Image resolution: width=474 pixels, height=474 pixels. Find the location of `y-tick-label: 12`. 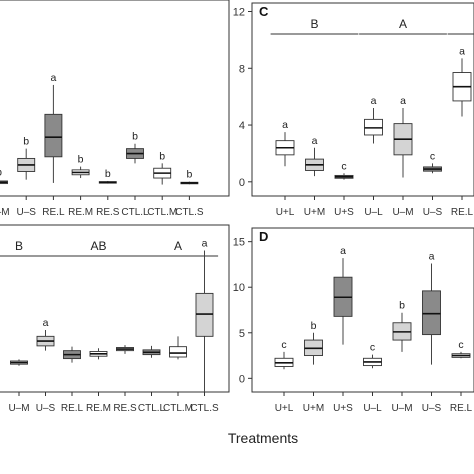

y-tick-label: 12 is located at coordinates (239, 13).